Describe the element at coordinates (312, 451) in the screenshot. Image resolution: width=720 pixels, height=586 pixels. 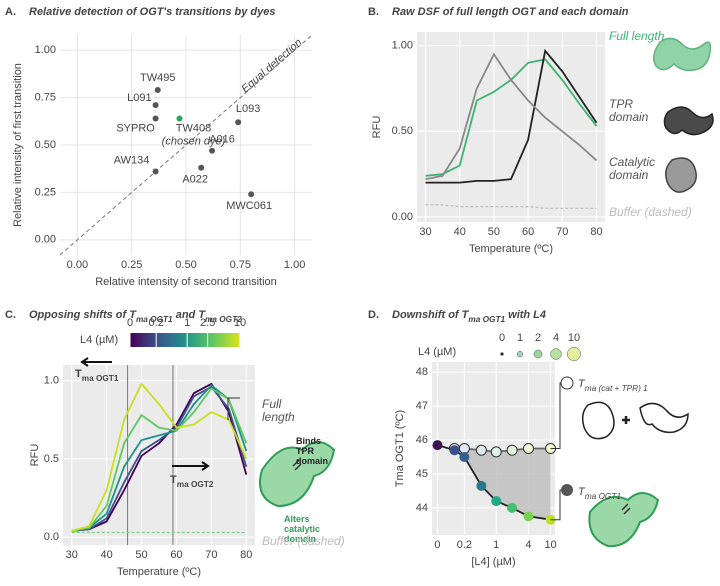
I see `binding-note: Binds TPR domain` at that location.